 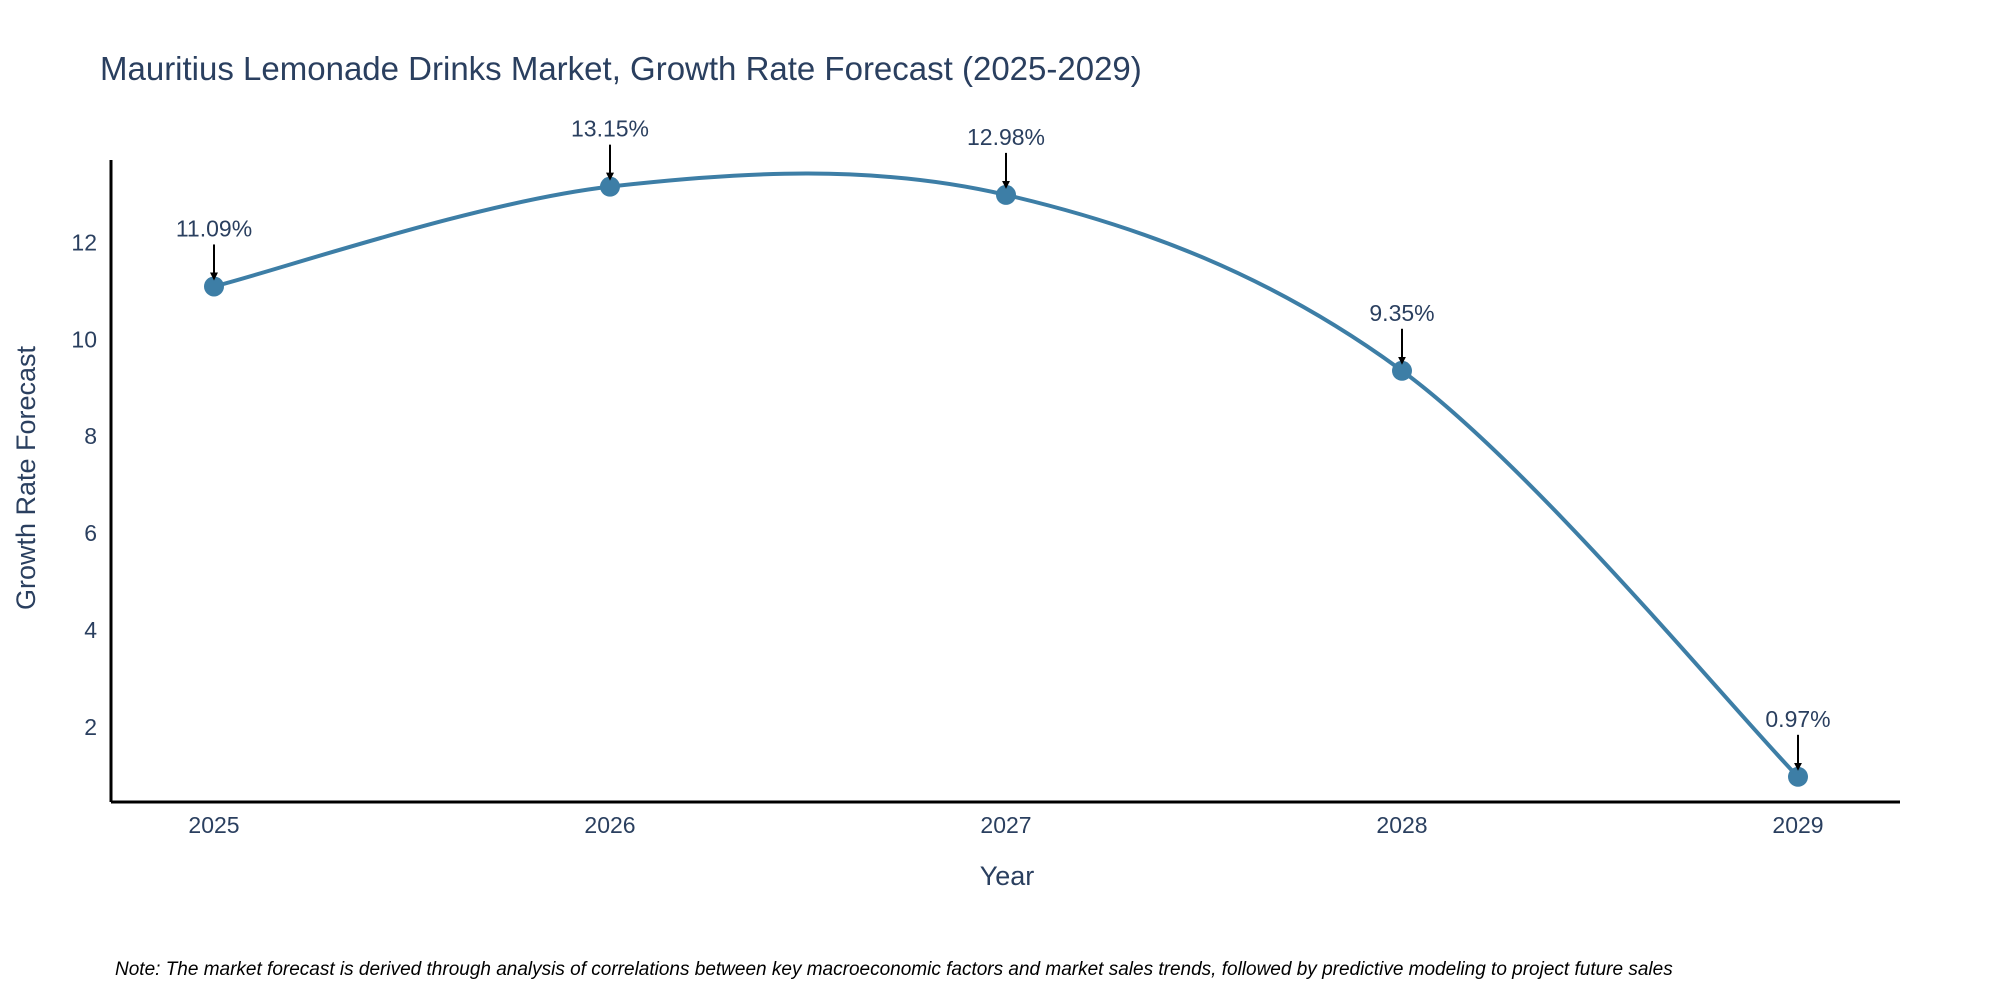 What do you see at coordinates (90, 533) in the screenshot?
I see `y-tick-label: 6` at bounding box center [90, 533].